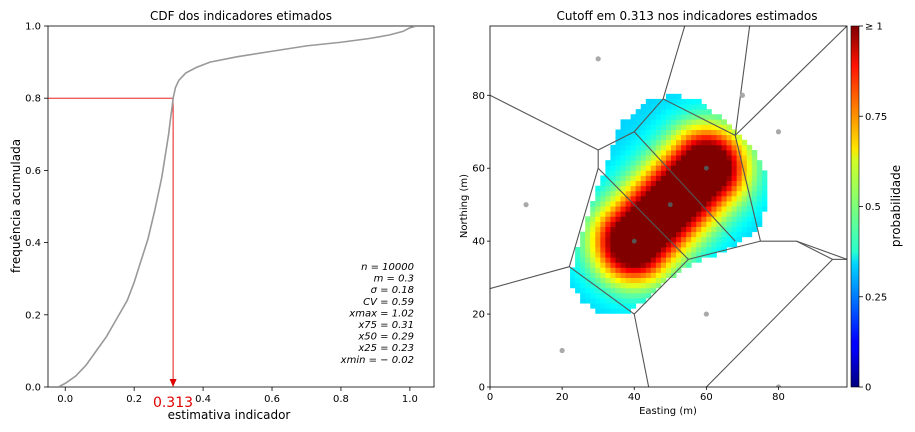 This screenshot has width=915, height=432. I want to click on sample-point-inside, so click(706, 168).